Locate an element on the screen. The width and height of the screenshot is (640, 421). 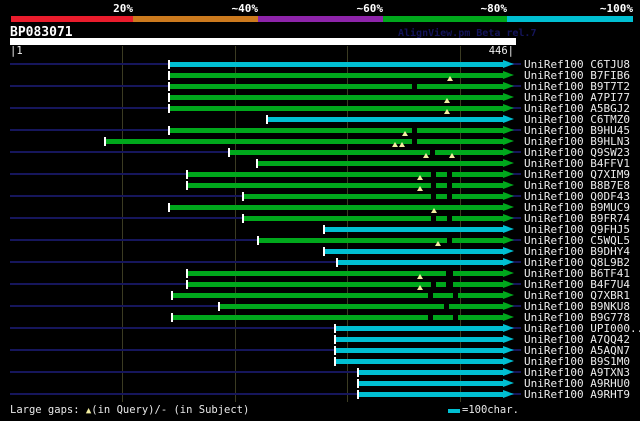
hit-label: UniRef100_Q7XIM9 is located at coordinates (577, 174).